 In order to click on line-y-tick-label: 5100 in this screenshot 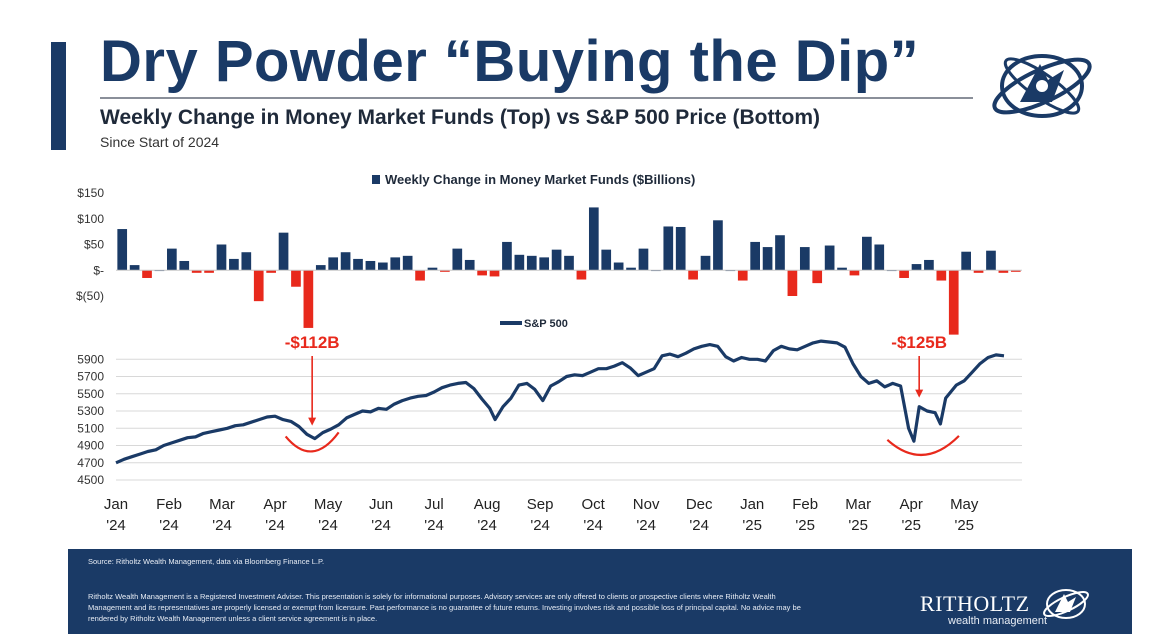, I will do `click(90, 428)`.